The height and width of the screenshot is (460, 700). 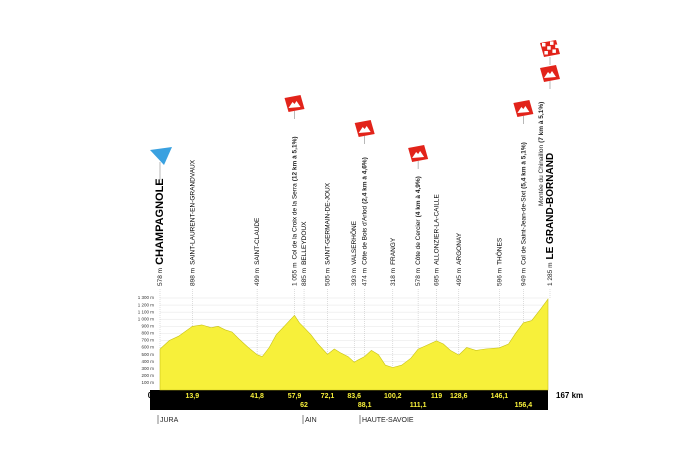 What do you see at coordinates (147, 375) in the screenshot?
I see `y-tick-label: 200 m` at bounding box center [147, 375].